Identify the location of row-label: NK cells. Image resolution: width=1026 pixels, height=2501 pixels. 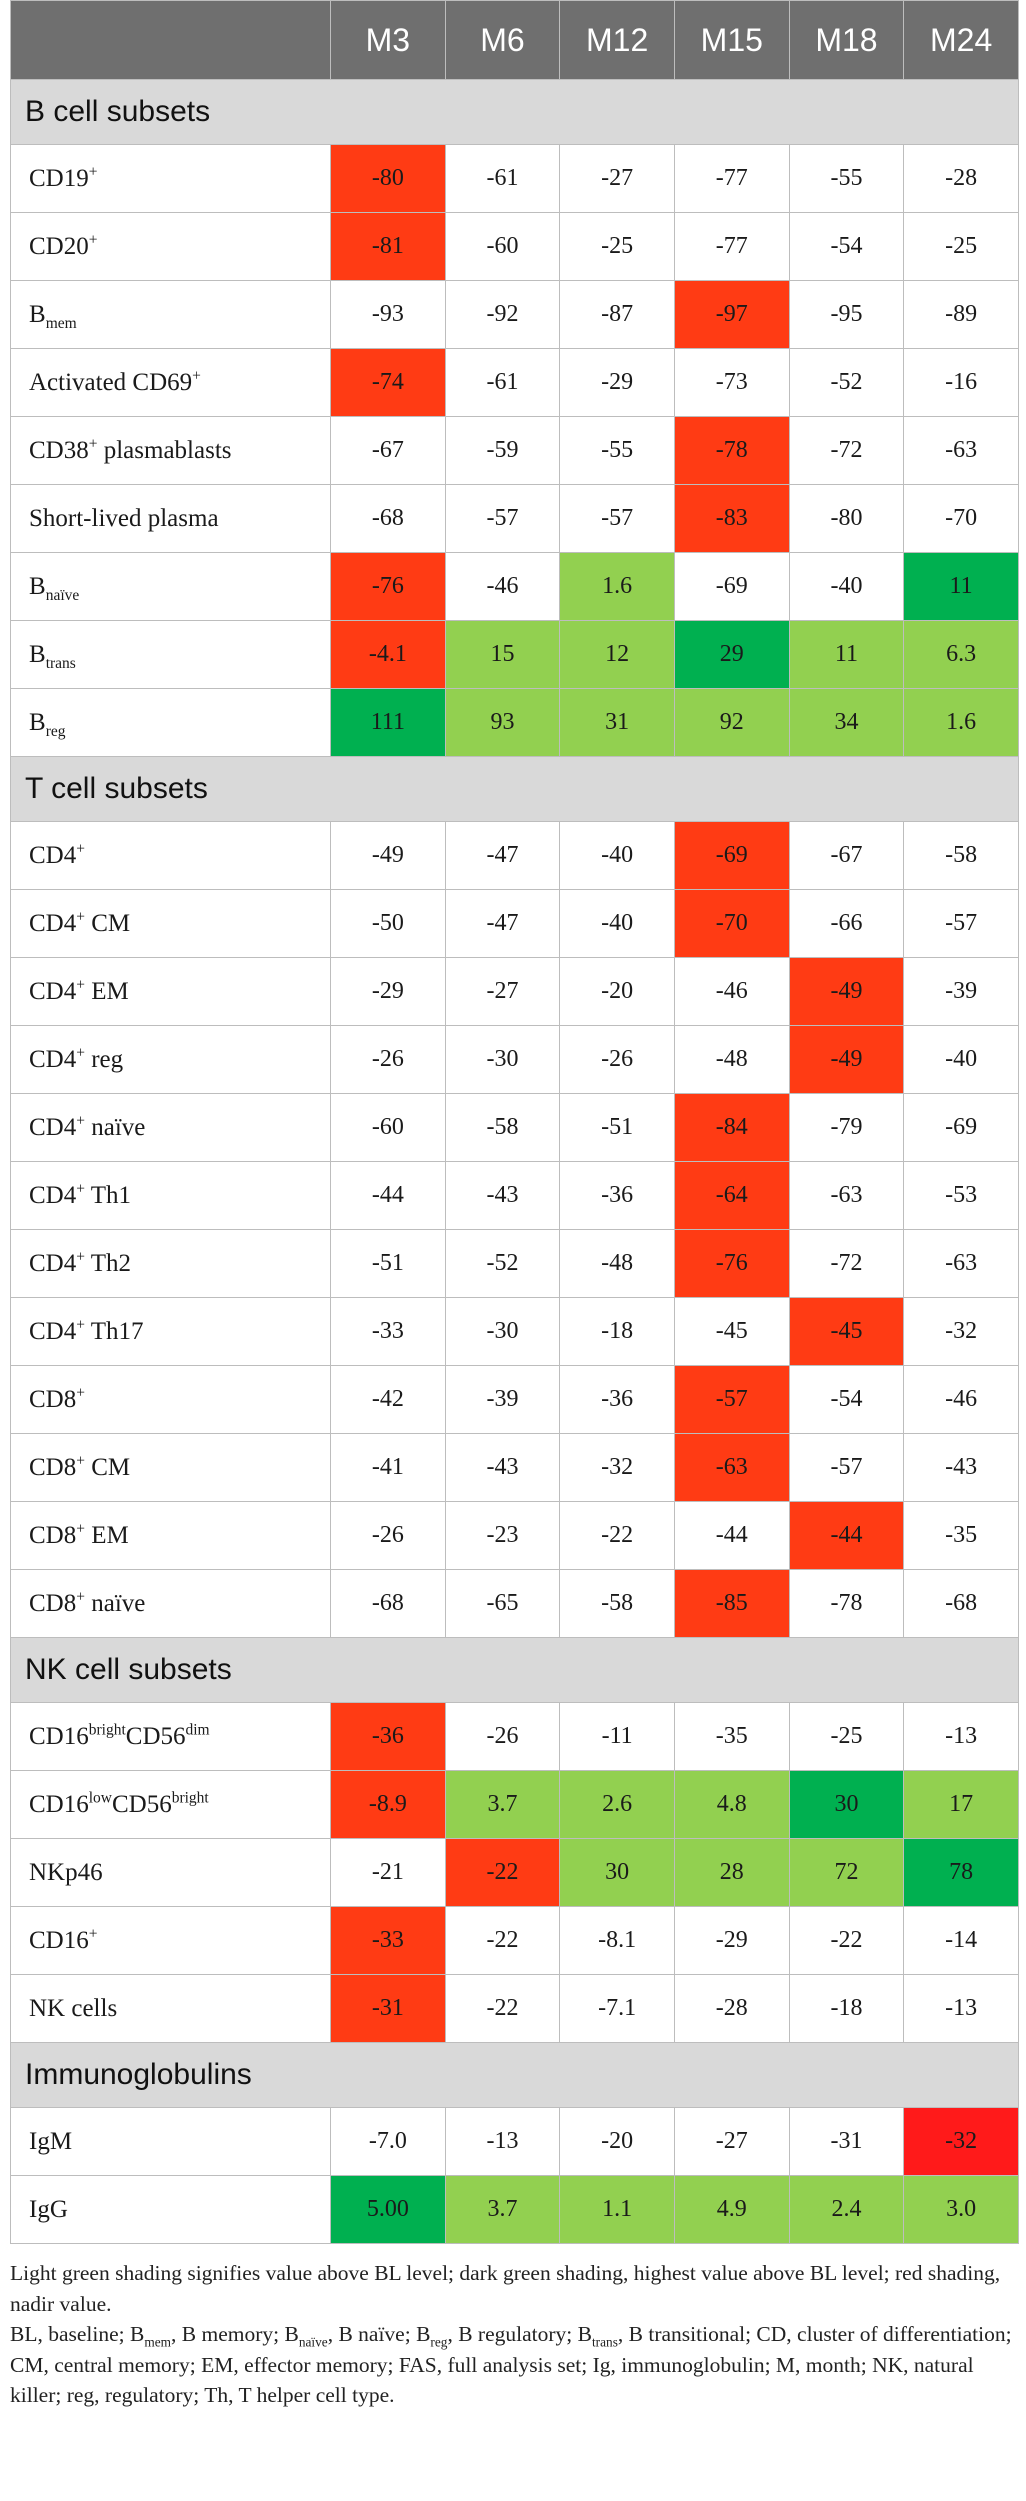
(170, 2008).